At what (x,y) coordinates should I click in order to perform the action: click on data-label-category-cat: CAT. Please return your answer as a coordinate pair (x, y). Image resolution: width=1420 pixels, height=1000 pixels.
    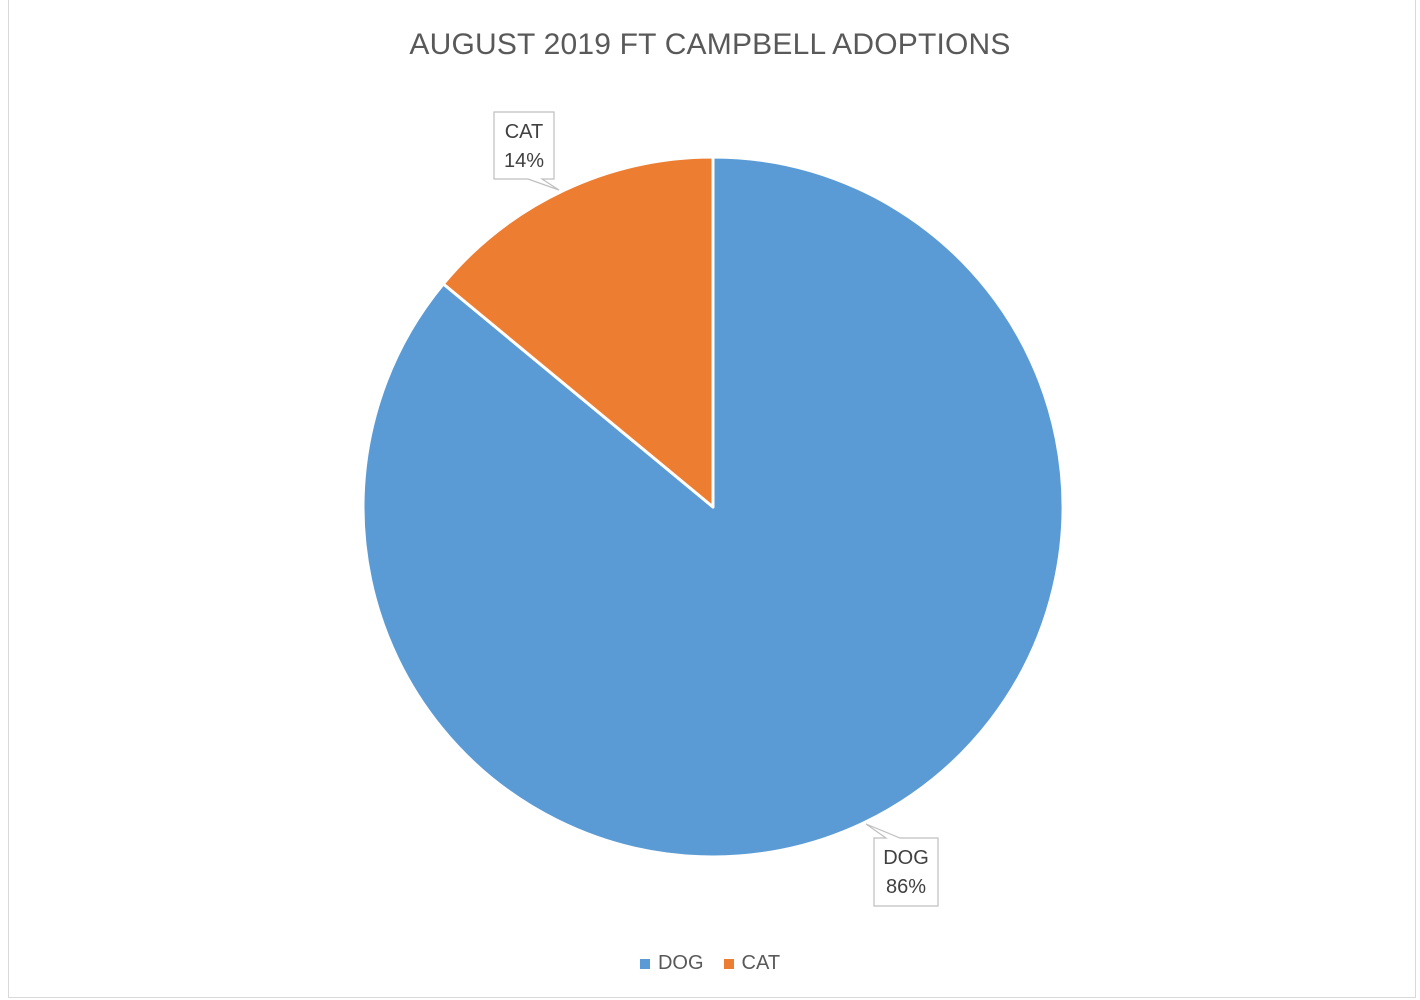
    Looking at the image, I should click on (524, 132).